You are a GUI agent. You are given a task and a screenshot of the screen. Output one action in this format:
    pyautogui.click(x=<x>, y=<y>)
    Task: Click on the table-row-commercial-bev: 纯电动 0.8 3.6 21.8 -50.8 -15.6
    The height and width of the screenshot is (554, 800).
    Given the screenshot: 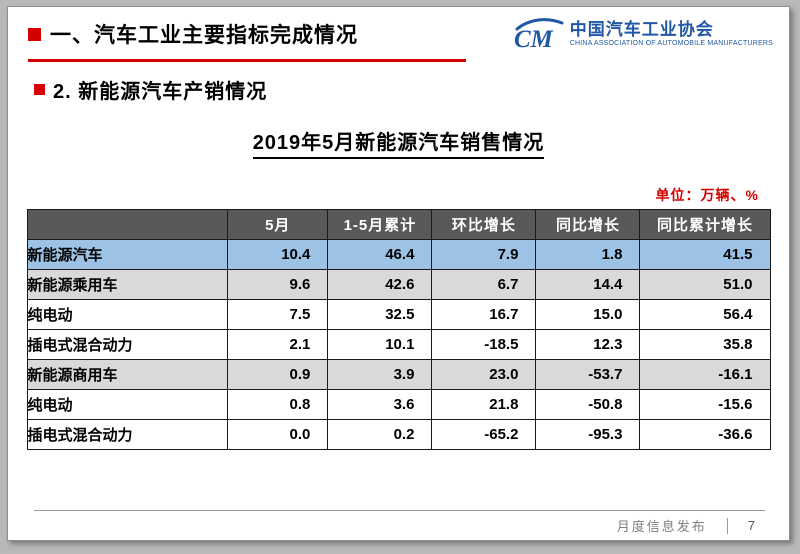 What is the action you would take?
    pyautogui.click(x=398, y=404)
    